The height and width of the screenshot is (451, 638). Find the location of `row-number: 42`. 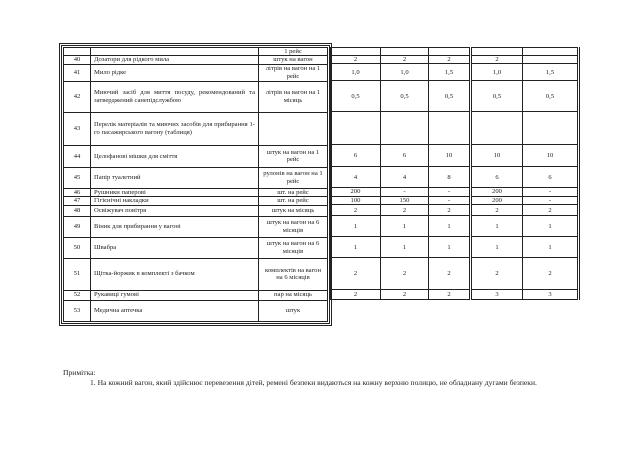

row-number: 42 is located at coordinates (77, 96).